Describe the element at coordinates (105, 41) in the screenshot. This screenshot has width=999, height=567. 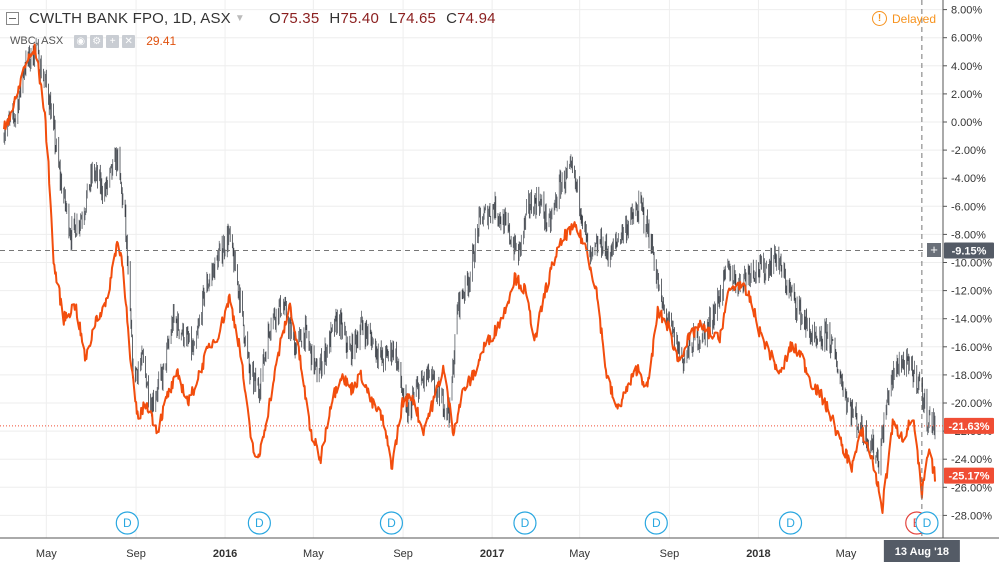
I see `compare-toolbar: ◉ ⚙ + ✕` at that location.